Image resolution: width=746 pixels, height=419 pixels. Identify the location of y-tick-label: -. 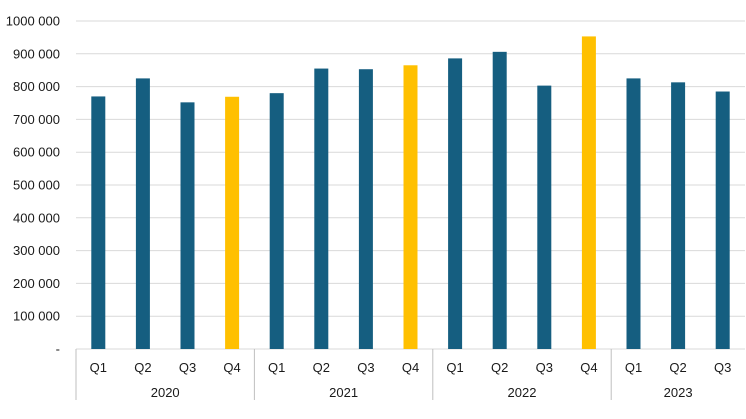
(58, 349).